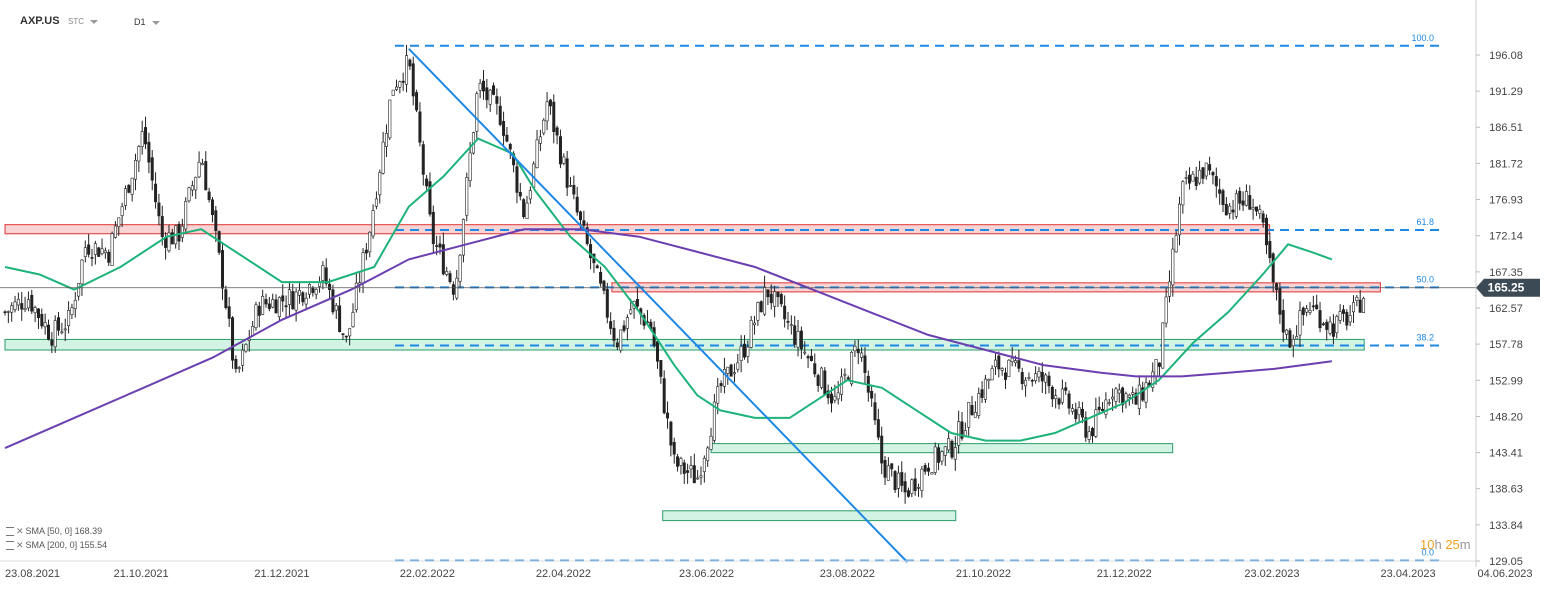 This screenshot has height=590, width=1546. Describe the element at coordinates (83, 21) in the screenshot. I see `instrument-type-selector: STC` at that location.